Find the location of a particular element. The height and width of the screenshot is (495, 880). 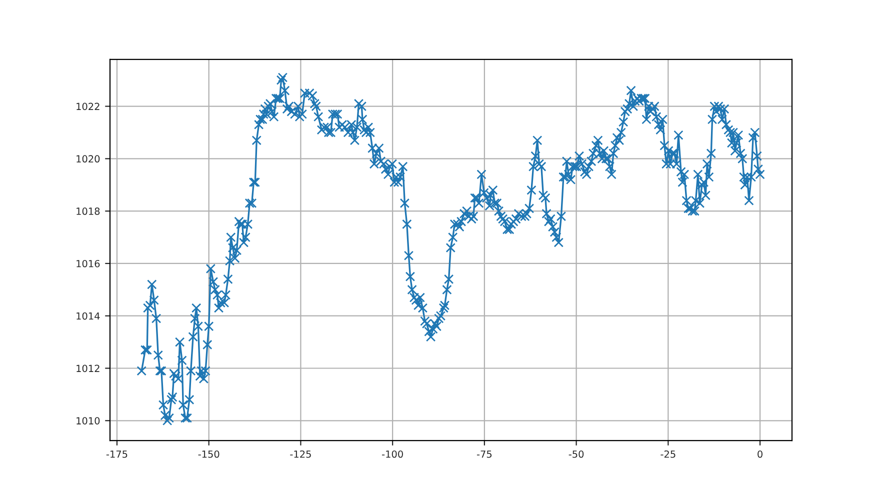

y-tick-label: 1016 is located at coordinates (88, 264).